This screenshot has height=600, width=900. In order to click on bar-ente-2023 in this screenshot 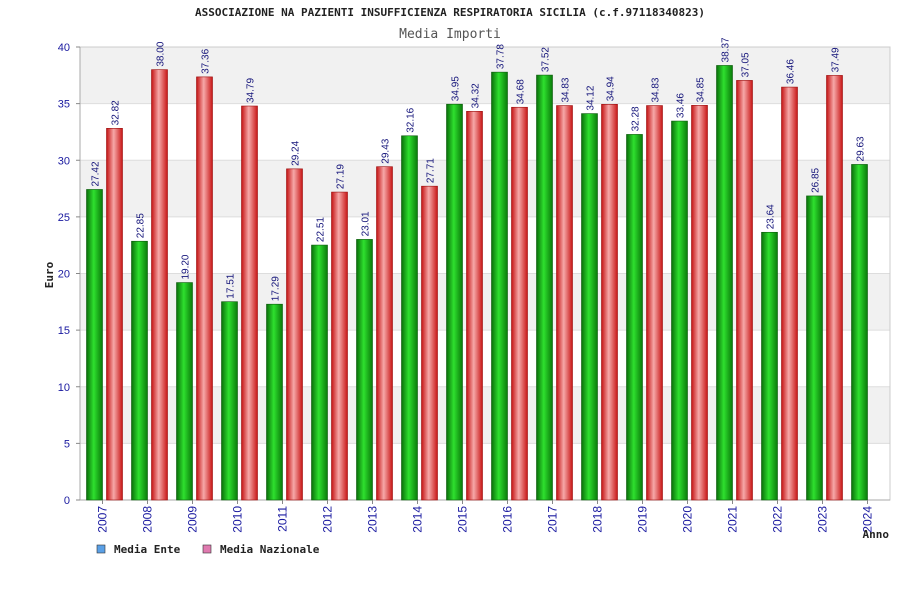, I will do `click(814, 348)`.